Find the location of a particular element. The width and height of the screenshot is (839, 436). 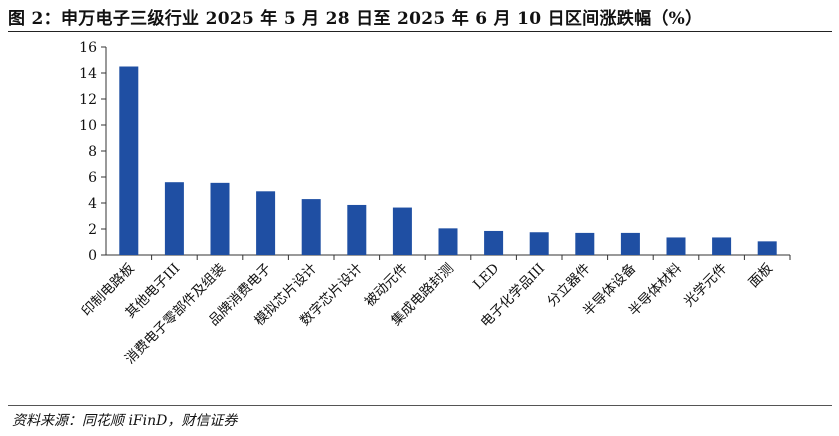

y-tick-label: 14 is located at coordinates (88, 74).